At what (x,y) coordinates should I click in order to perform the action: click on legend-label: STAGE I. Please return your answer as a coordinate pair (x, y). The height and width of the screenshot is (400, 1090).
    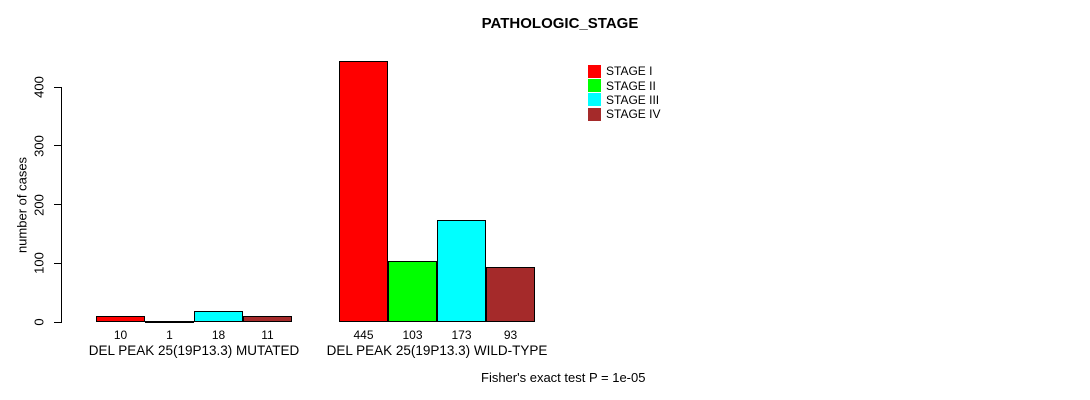
    Looking at the image, I should click on (629, 71).